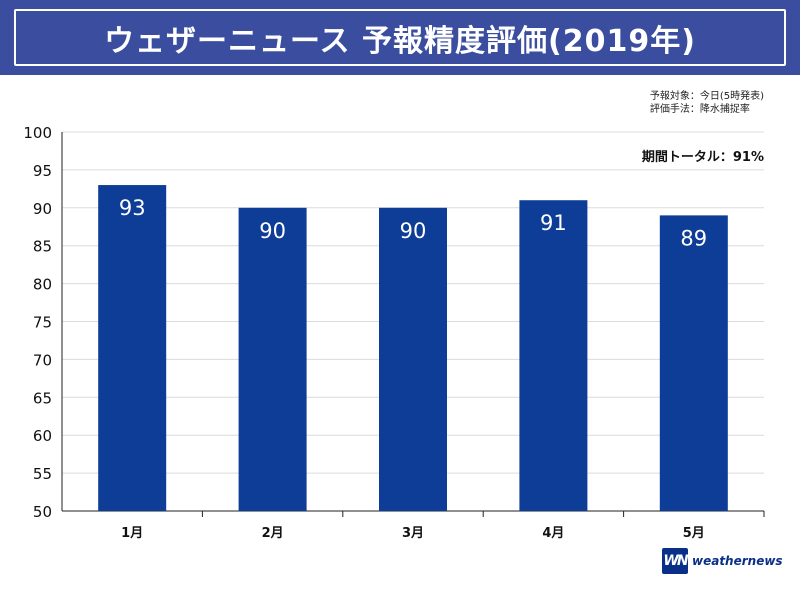  Describe the element at coordinates (37, 133) in the screenshot. I see `y-tick-label: 100` at that location.